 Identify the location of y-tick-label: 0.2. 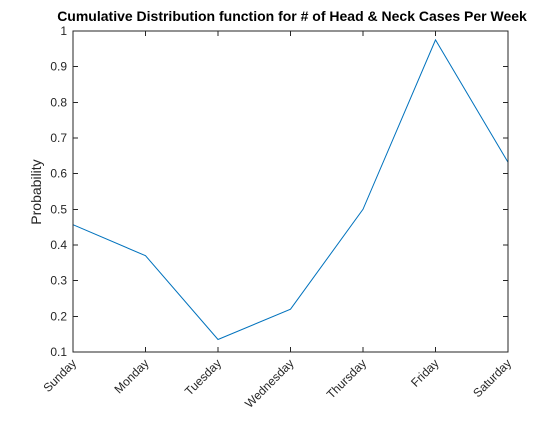
(58, 316).